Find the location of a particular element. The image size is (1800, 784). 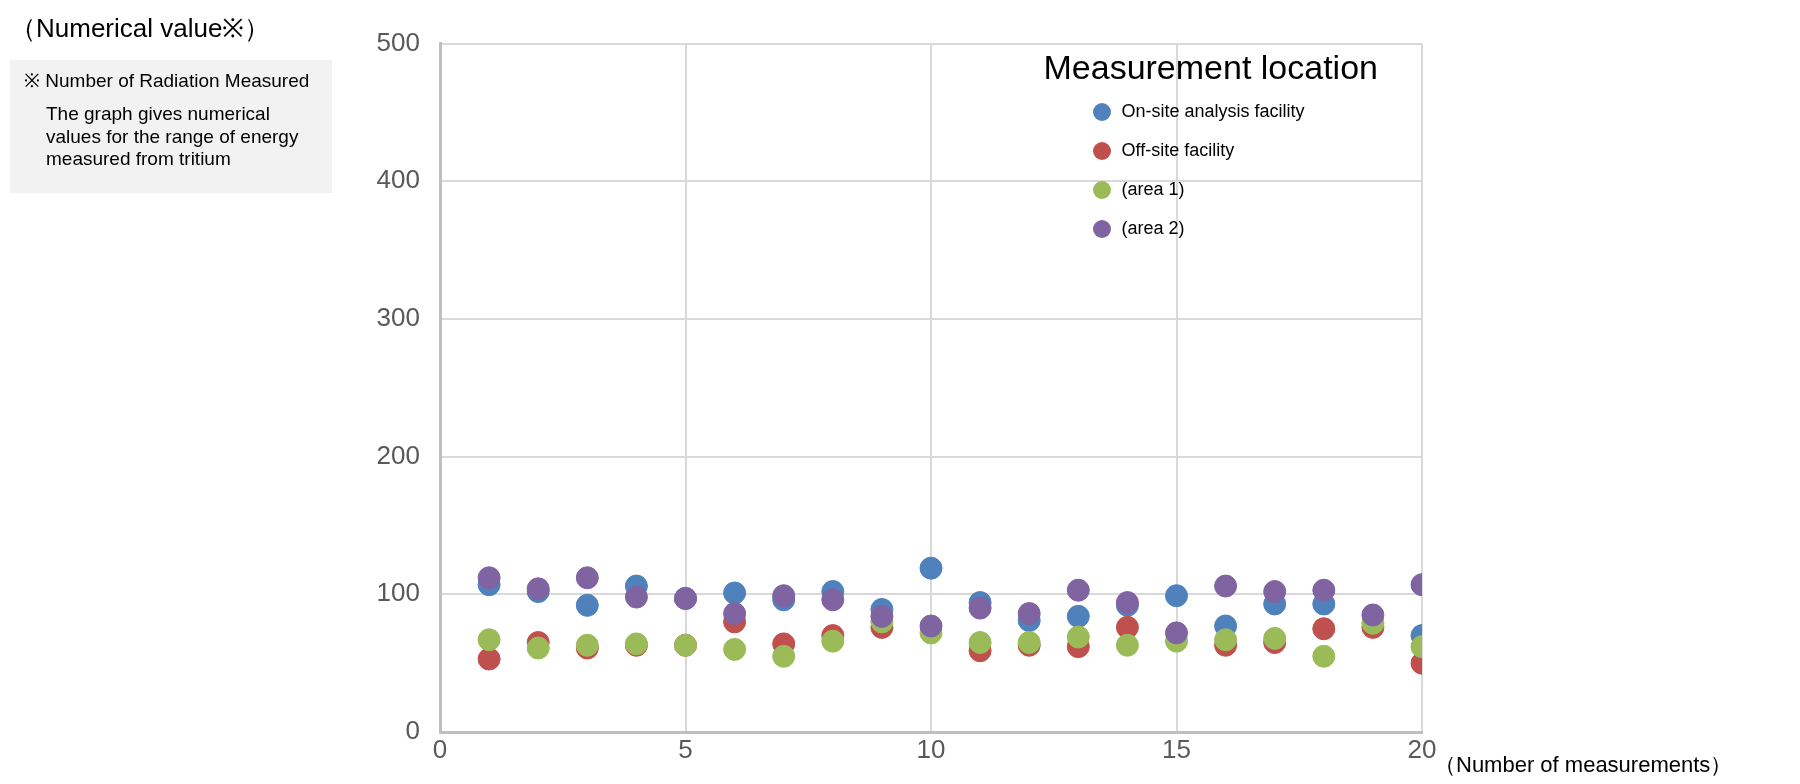

text: ※ Number of Radiation Measured is located at coordinates (167, 81).